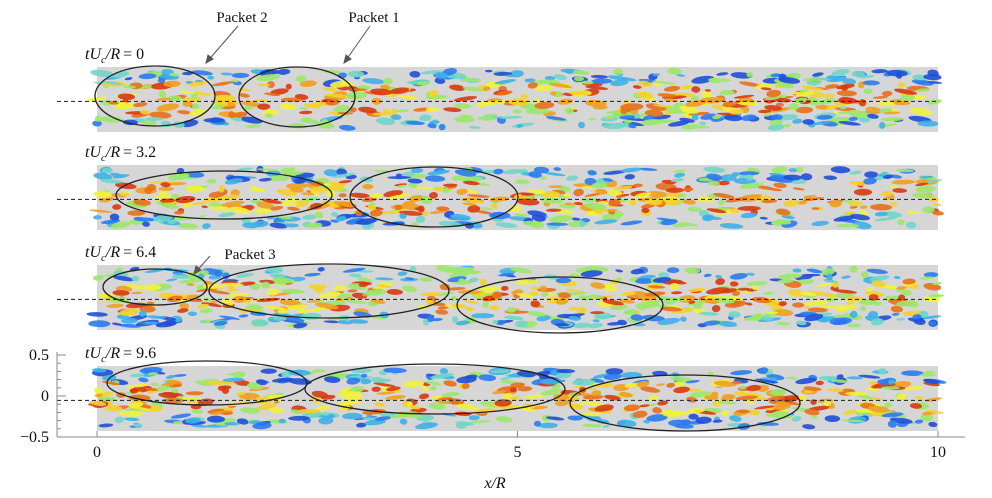 The width and height of the screenshot is (992, 498). Describe the element at coordinates (155, 287) in the screenshot. I see `packet-ellipse` at that location.